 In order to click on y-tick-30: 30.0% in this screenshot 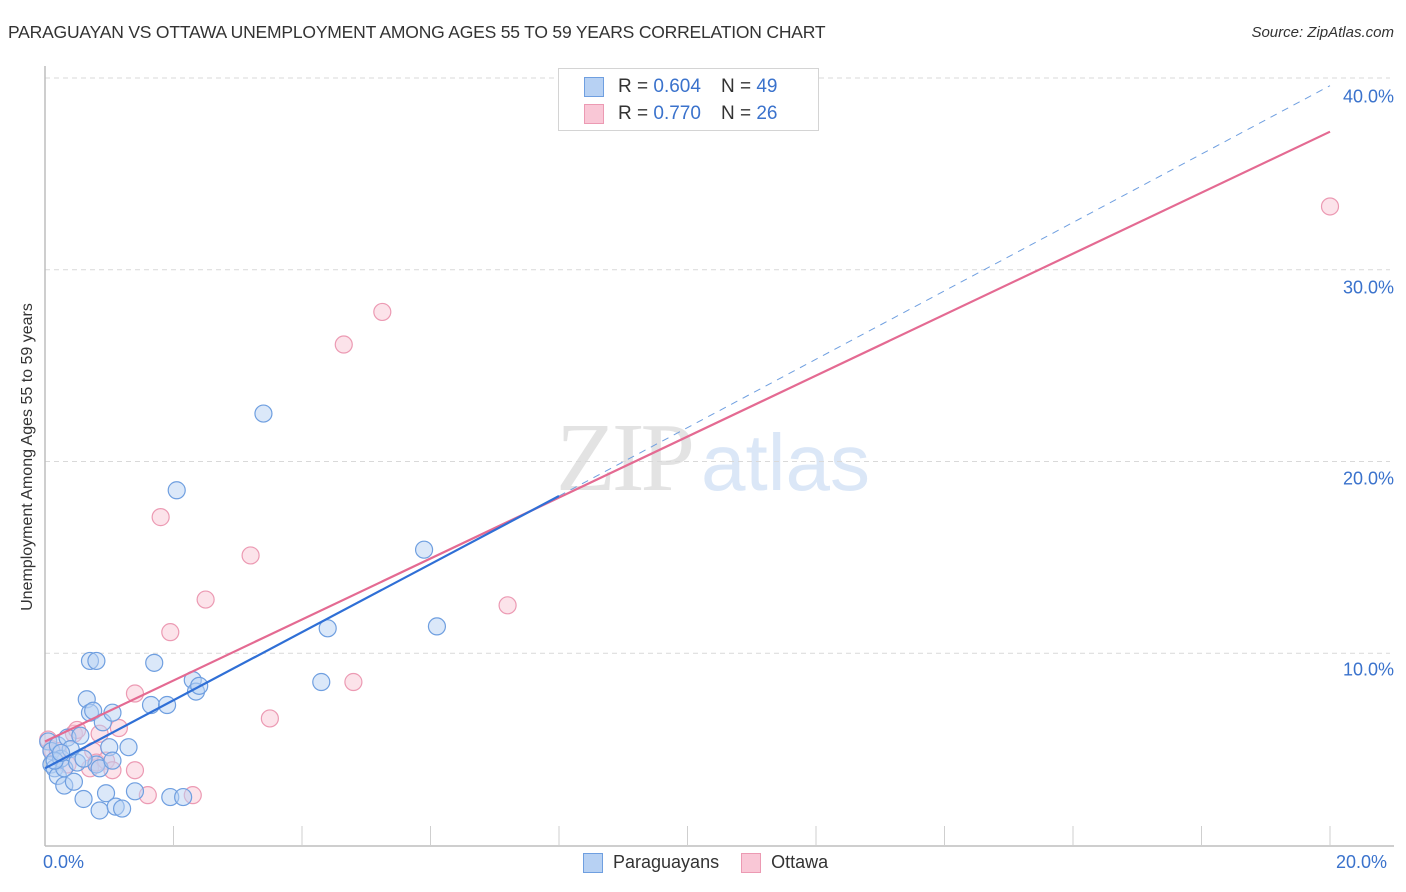, I will do `click(1368, 287)`.